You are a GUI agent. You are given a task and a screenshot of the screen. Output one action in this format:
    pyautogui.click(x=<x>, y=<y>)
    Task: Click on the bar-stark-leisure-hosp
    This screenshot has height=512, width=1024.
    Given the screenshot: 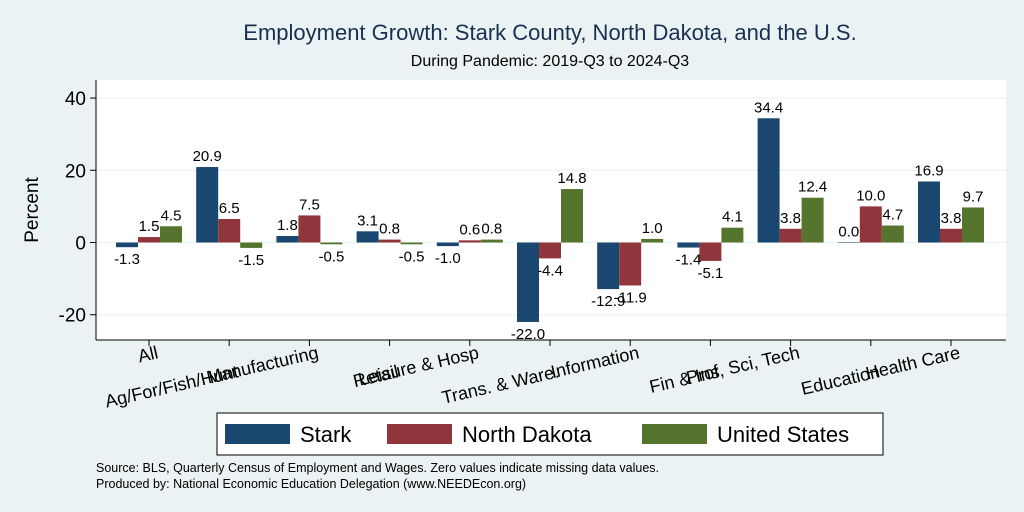 What is the action you would take?
    pyautogui.click(x=447, y=244)
    